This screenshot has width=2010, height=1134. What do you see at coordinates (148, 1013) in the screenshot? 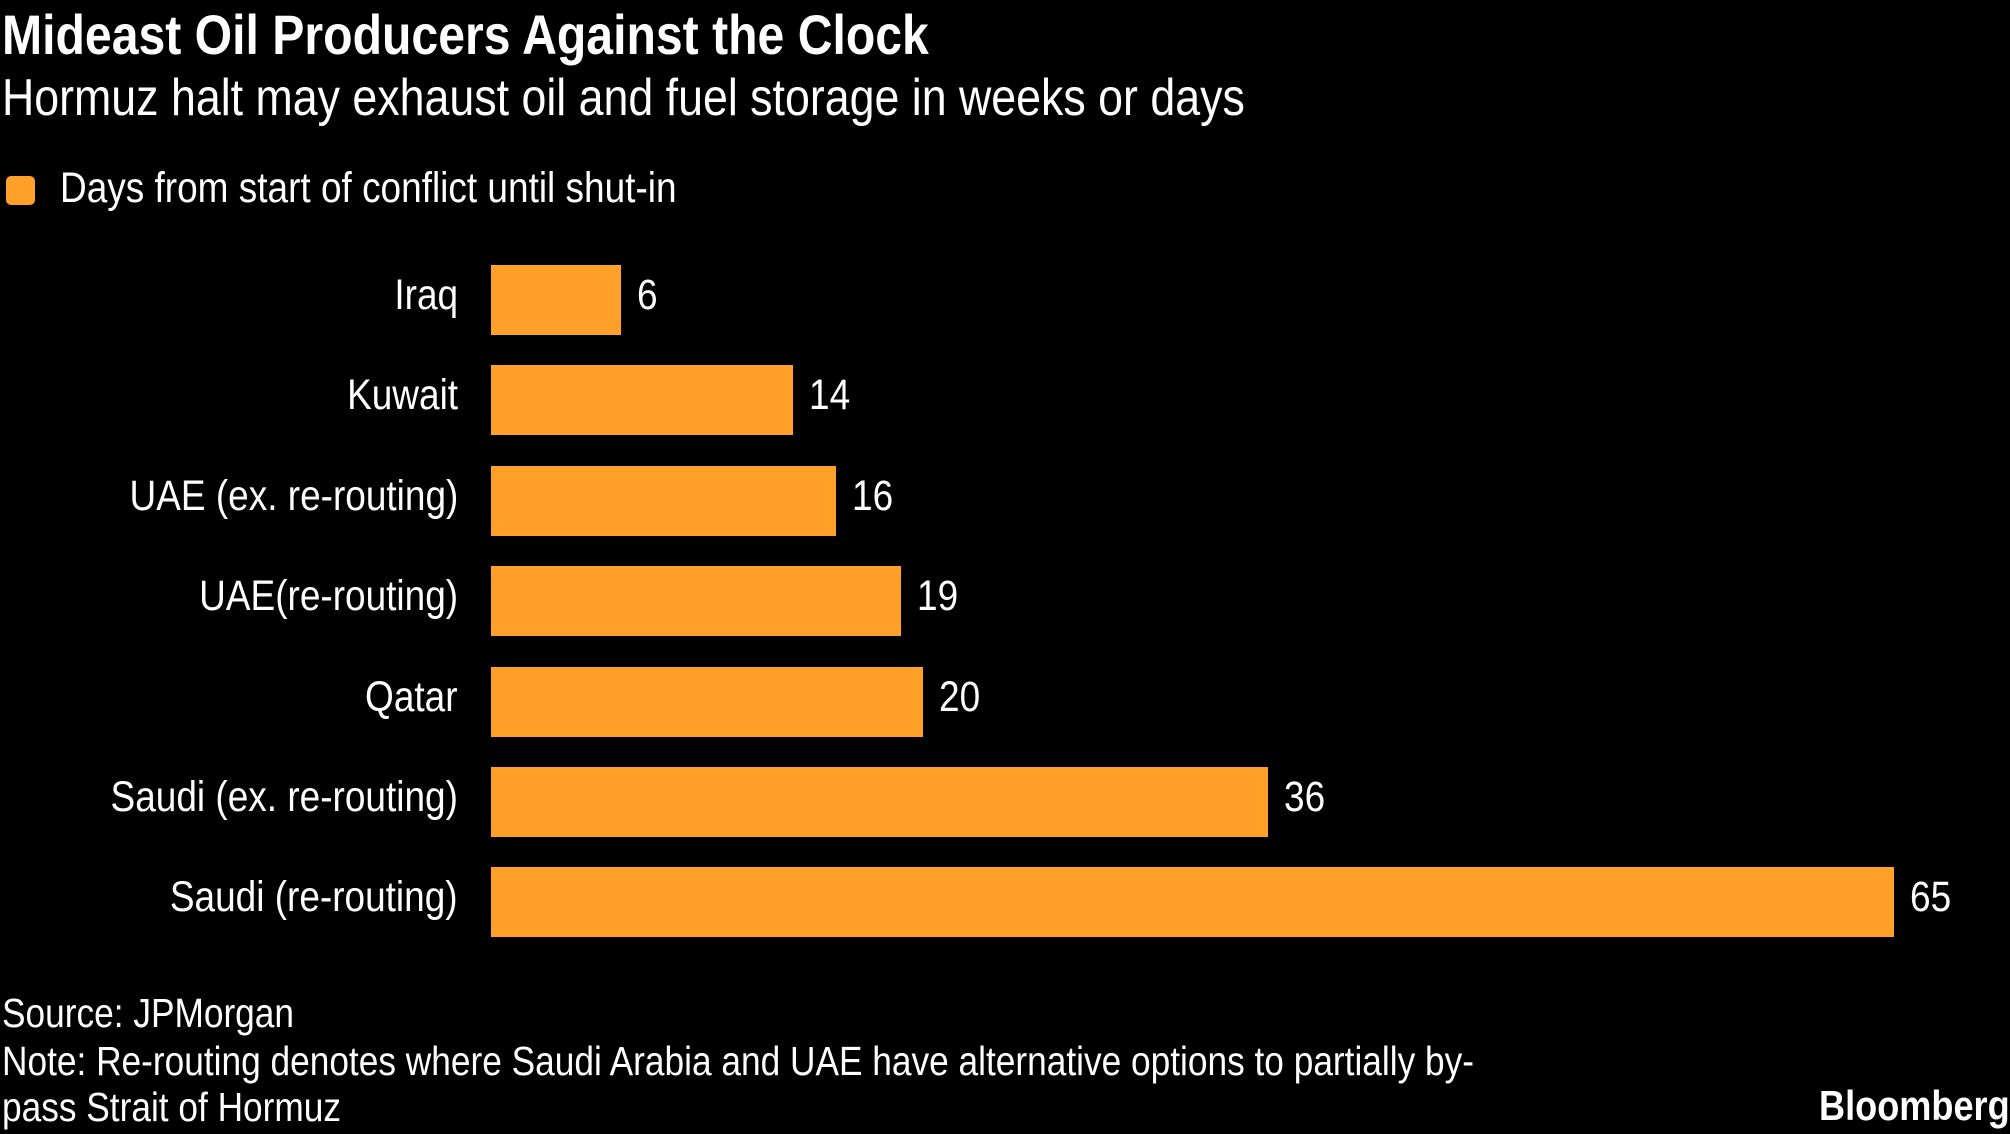
I see `source-note: Source: JPMorgan` at bounding box center [148, 1013].